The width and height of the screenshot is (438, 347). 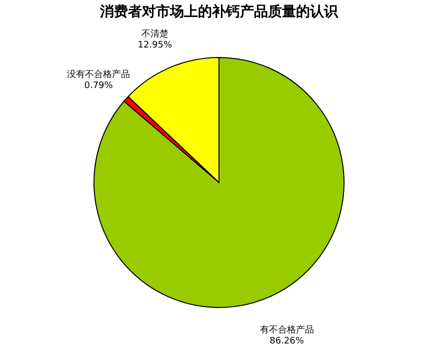 What do you see at coordinates (287, 341) in the screenshot?
I see `data-label: 86.26%` at bounding box center [287, 341].